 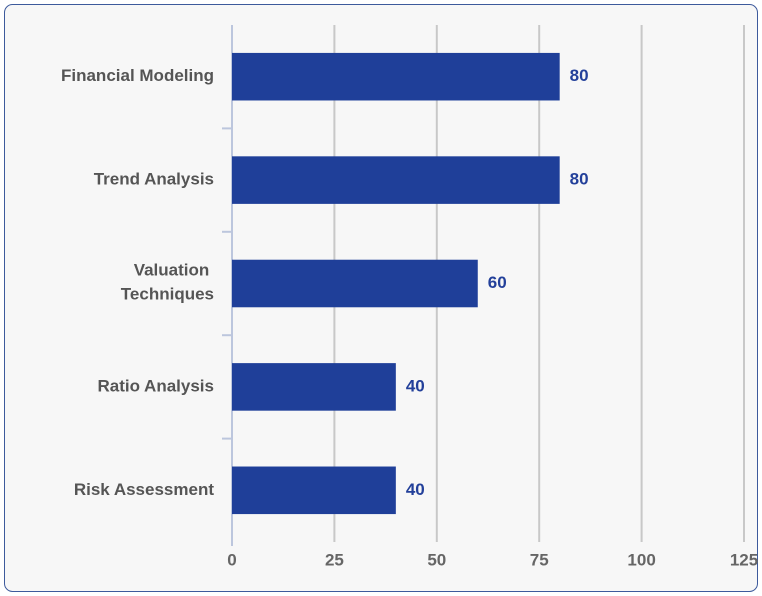 What do you see at coordinates (154, 179) in the screenshot?
I see `y-tick-label: Trend Analysis` at bounding box center [154, 179].